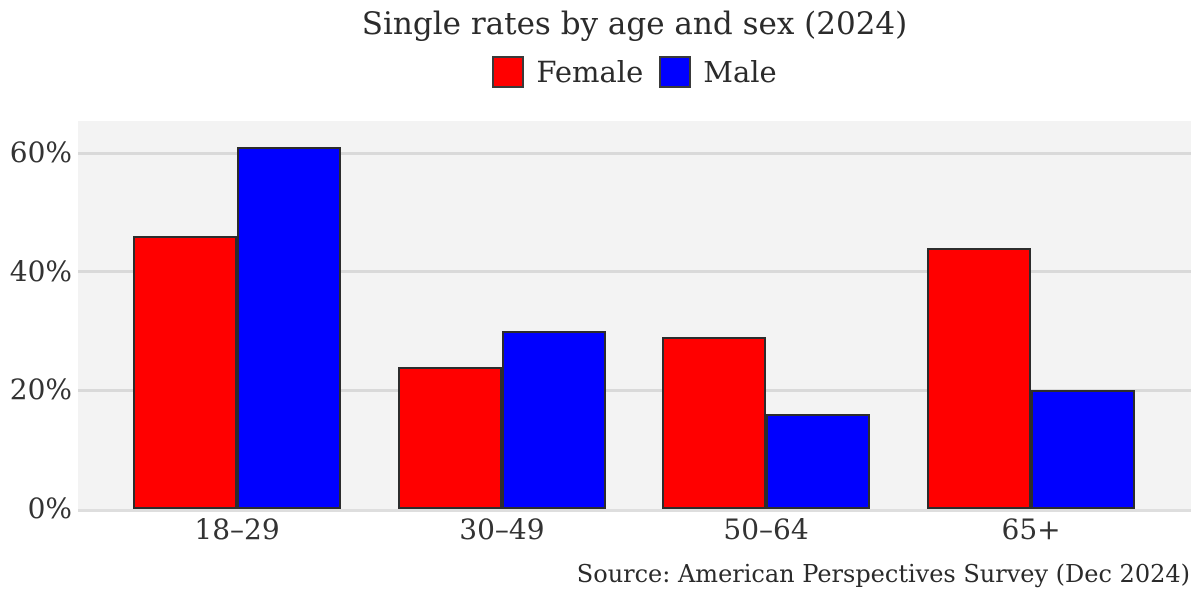 The width and height of the screenshot is (1200, 600). Describe the element at coordinates (40, 390) in the screenshot. I see `y-tick-label: 20%` at that location.